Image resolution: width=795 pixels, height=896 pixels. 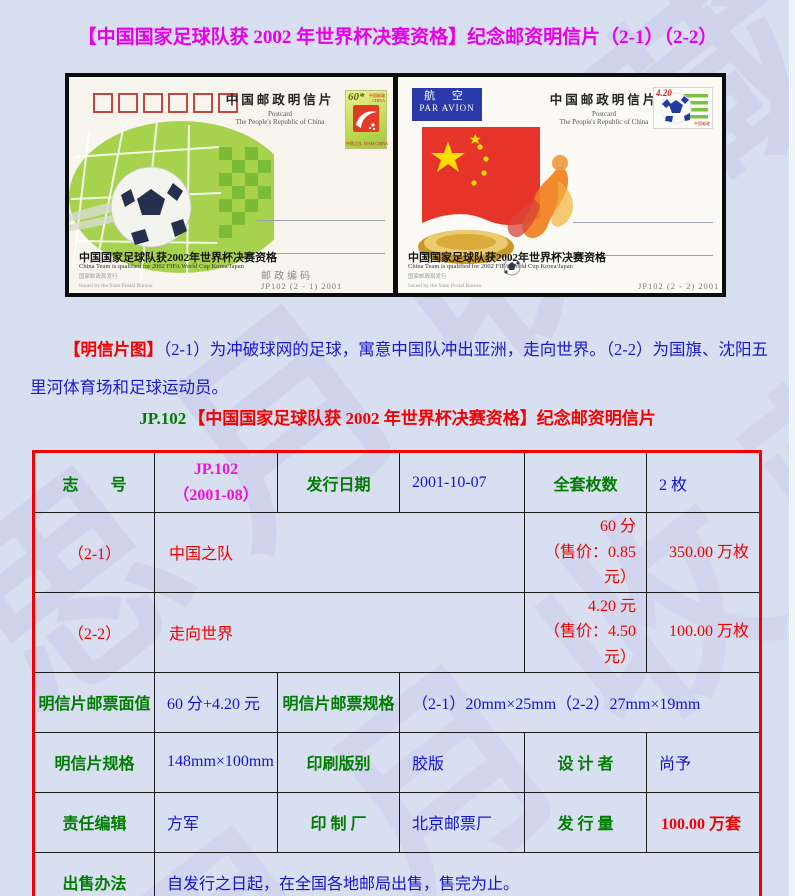 What do you see at coordinates (703, 482) in the screenshot?
I see `value-set-count: 2 枚` at bounding box center [703, 482].